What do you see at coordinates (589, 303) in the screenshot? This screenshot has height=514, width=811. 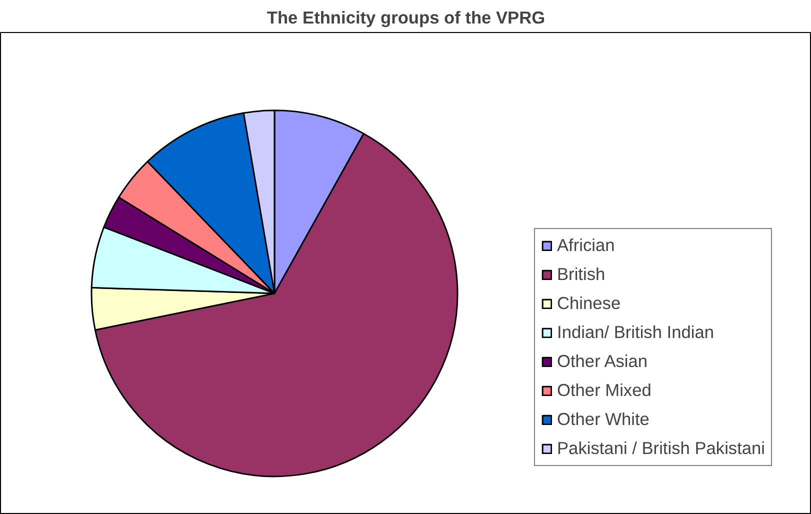 I see `legend-label: Chinese` at bounding box center [589, 303].